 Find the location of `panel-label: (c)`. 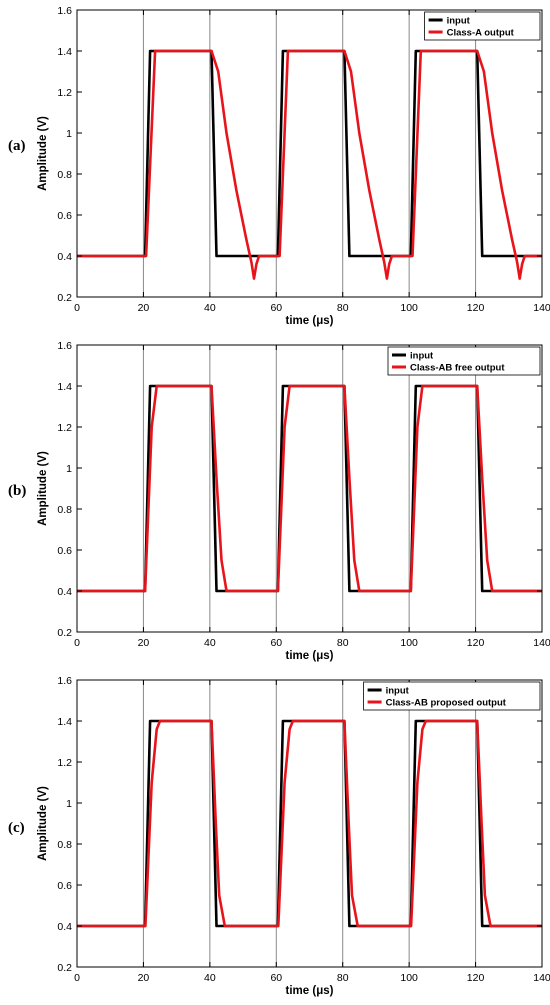

panel-label: (c) is located at coordinates (16, 828).